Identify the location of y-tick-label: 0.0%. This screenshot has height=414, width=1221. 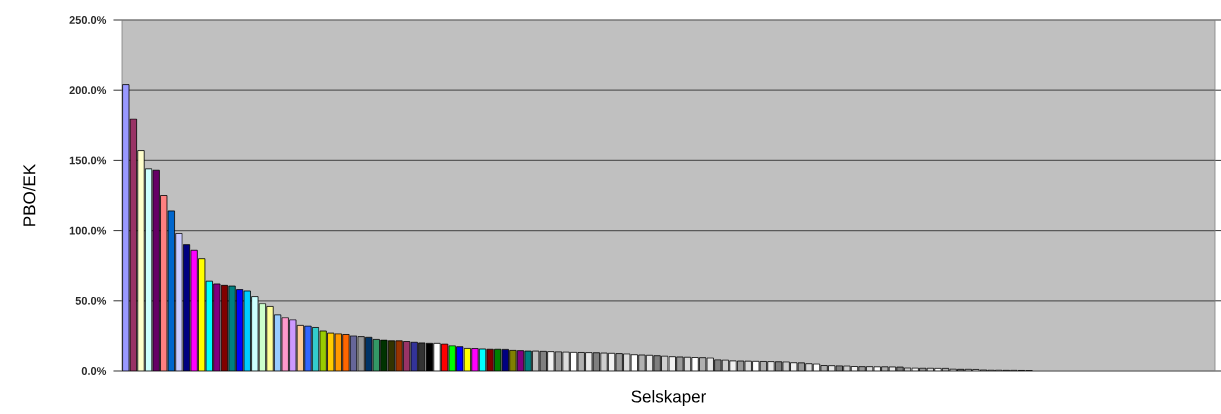
(94, 371).